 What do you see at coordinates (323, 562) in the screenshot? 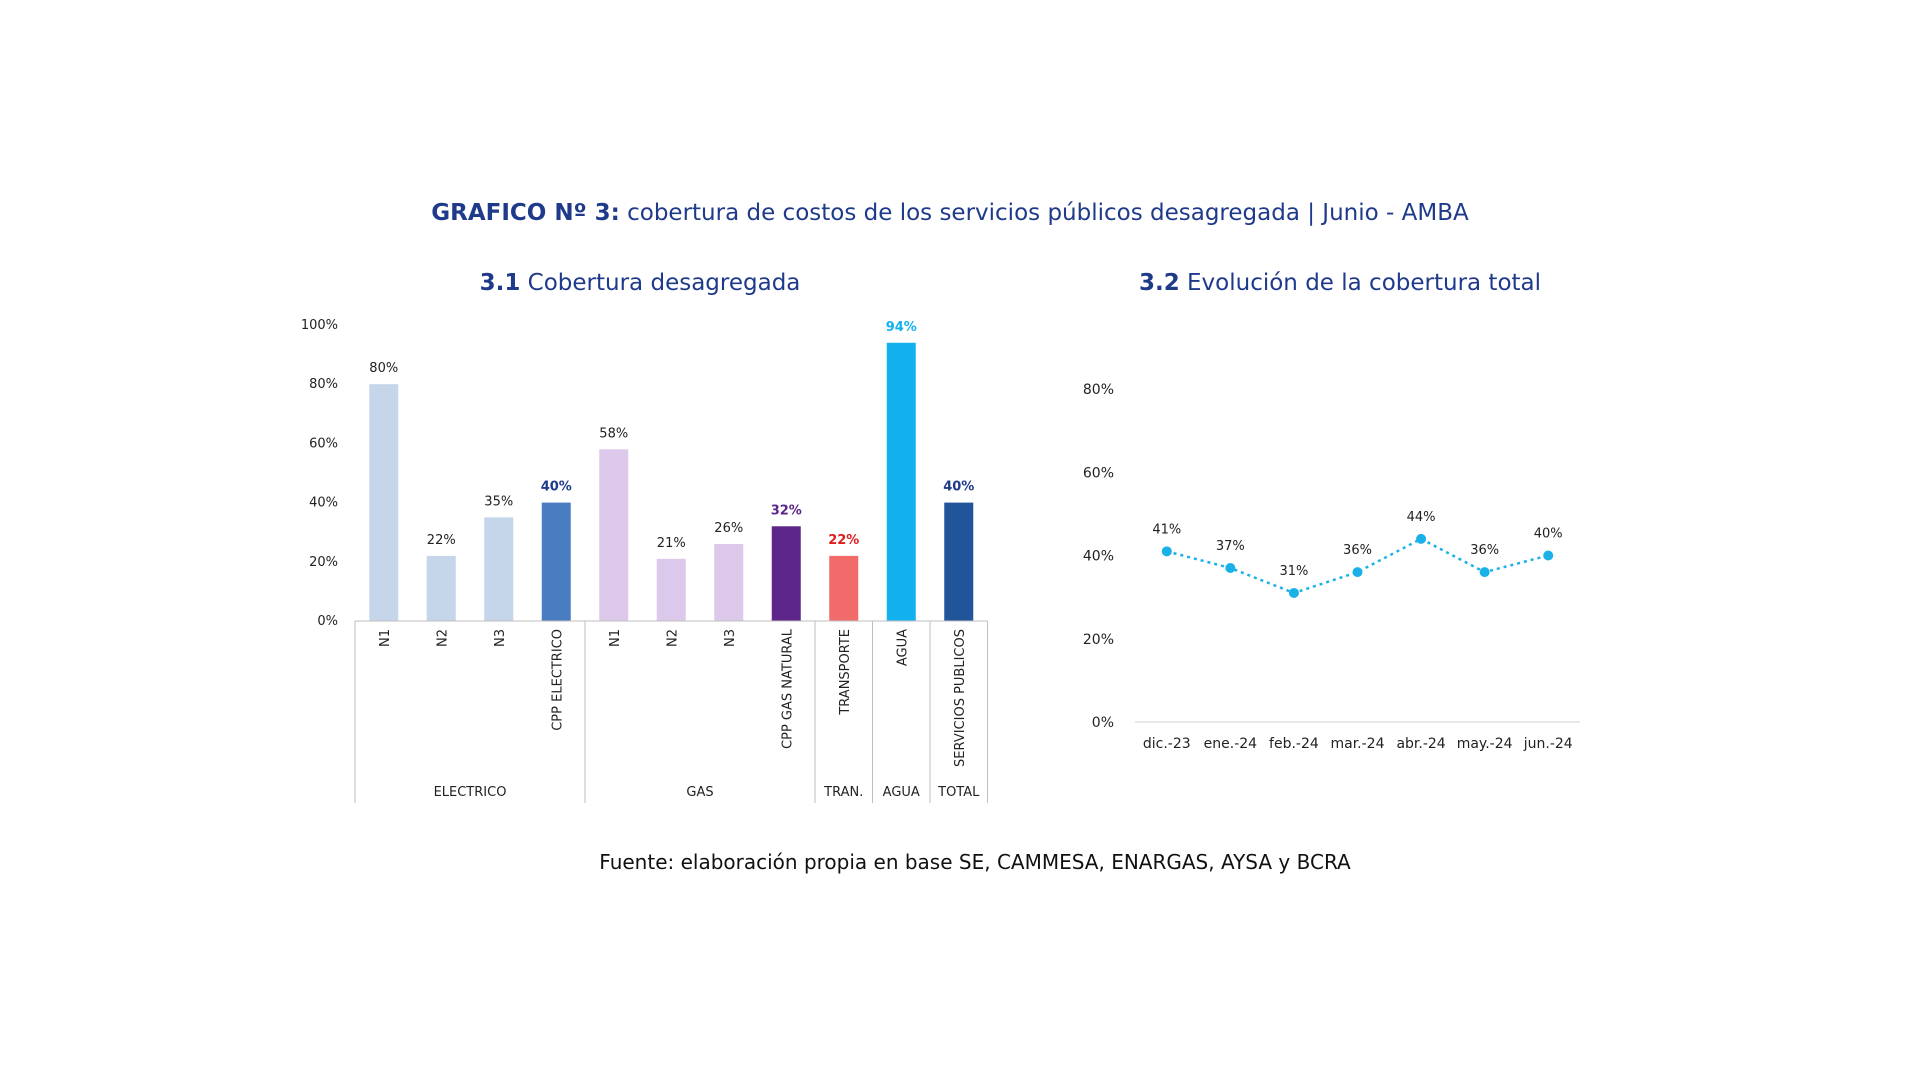
I see `bar-y-tick-label: 20%` at bounding box center [323, 562].